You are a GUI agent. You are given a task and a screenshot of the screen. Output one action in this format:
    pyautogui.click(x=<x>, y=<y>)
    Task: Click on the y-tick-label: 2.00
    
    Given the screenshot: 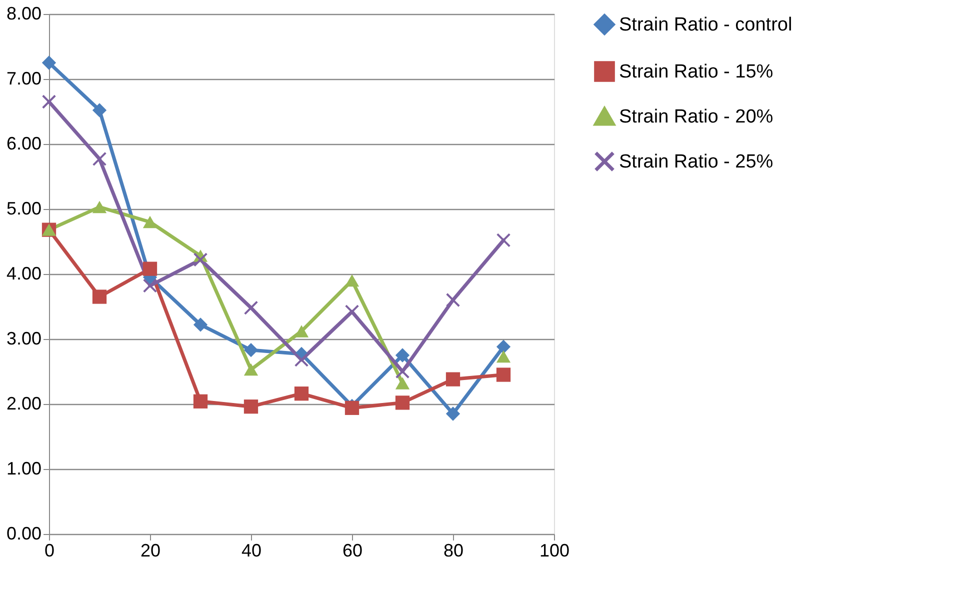 What is the action you would take?
    pyautogui.click(x=24, y=404)
    